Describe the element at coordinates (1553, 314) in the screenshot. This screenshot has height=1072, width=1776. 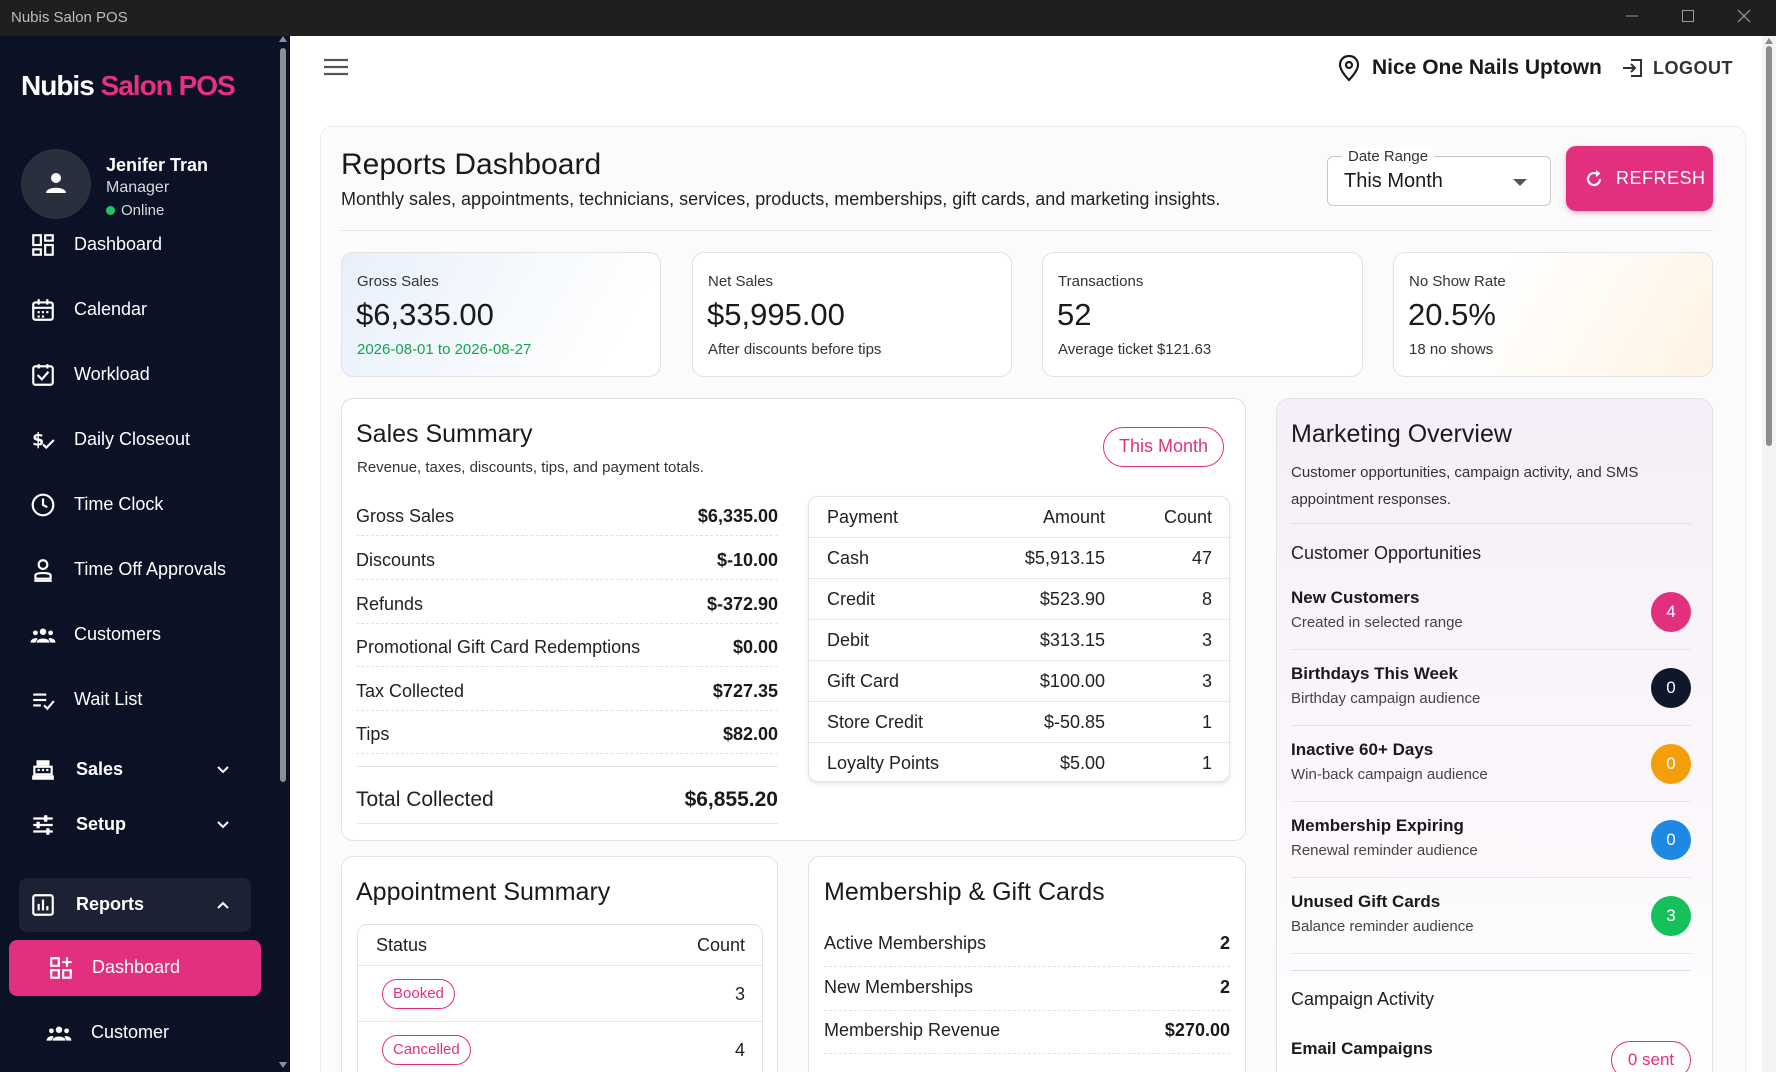
I see `stat-card-no-show-rate: No Show Rate 20.5% 18 no shows` at that location.